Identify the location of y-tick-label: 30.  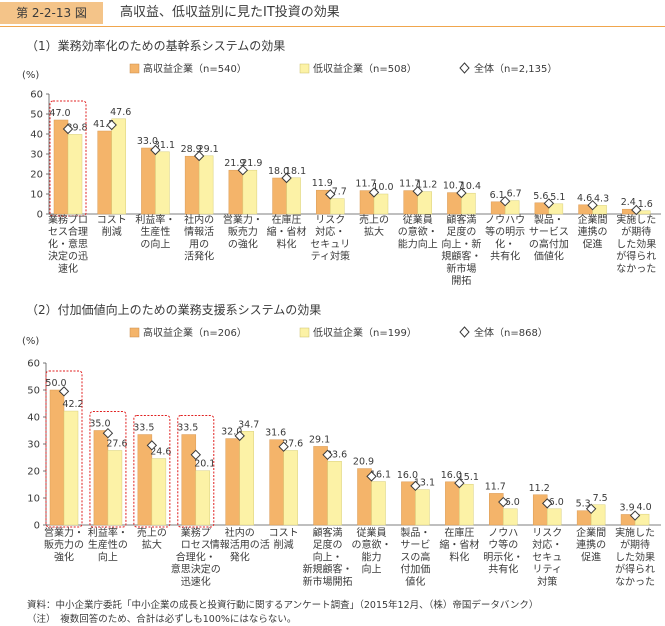
(33, 445).